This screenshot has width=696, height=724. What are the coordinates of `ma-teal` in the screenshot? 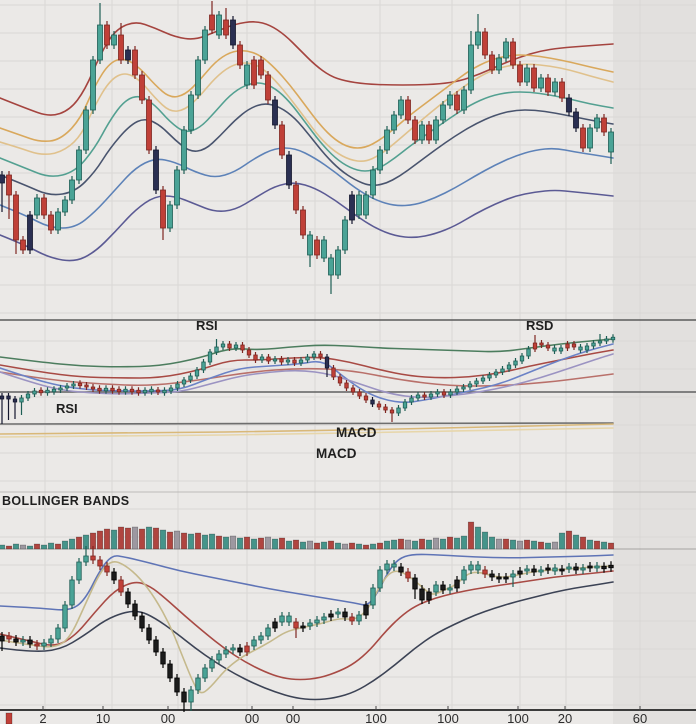 It's located at (307, 129).